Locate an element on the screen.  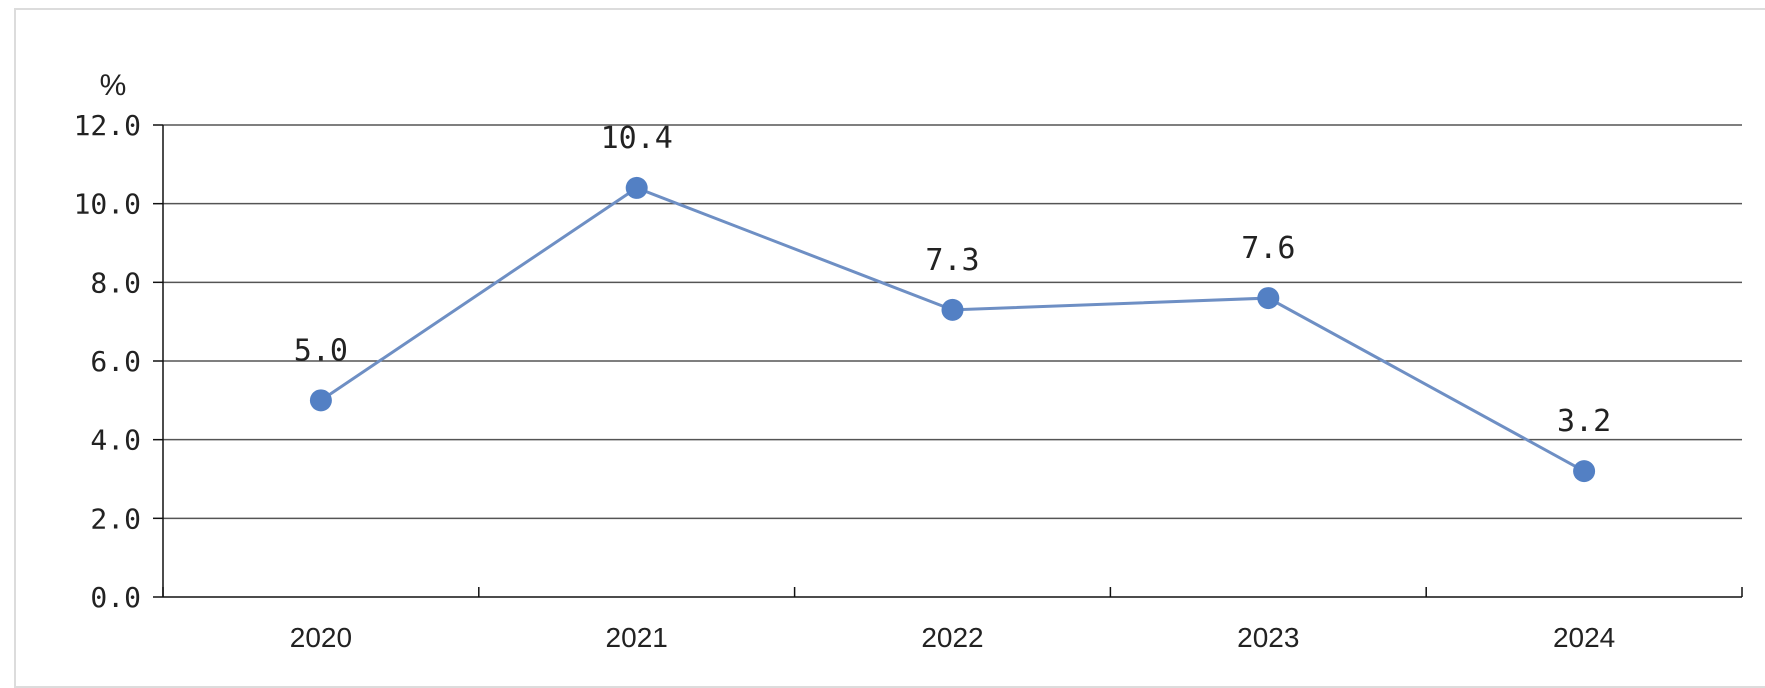
y-axis-ticks: 0.0 2.0 4.0 6.0 8.0 10.0 12.0 is located at coordinates (118, 361).